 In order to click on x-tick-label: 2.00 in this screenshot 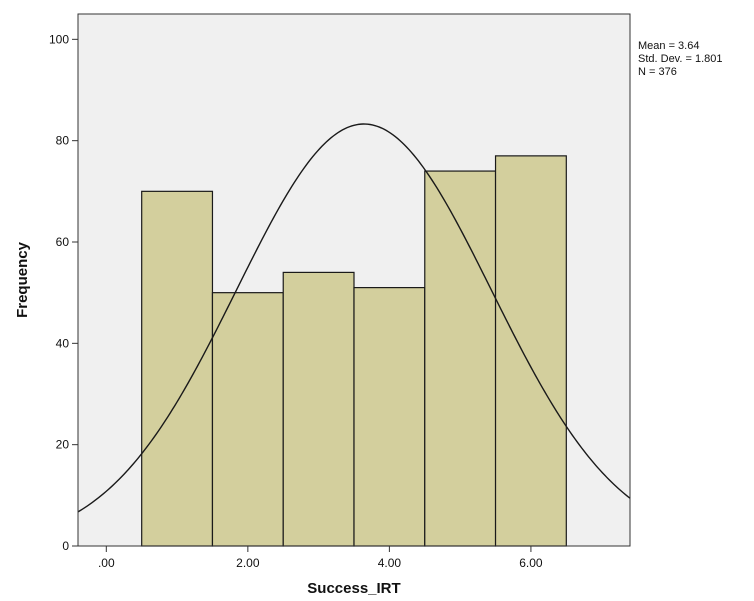, I will do `click(248, 563)`.